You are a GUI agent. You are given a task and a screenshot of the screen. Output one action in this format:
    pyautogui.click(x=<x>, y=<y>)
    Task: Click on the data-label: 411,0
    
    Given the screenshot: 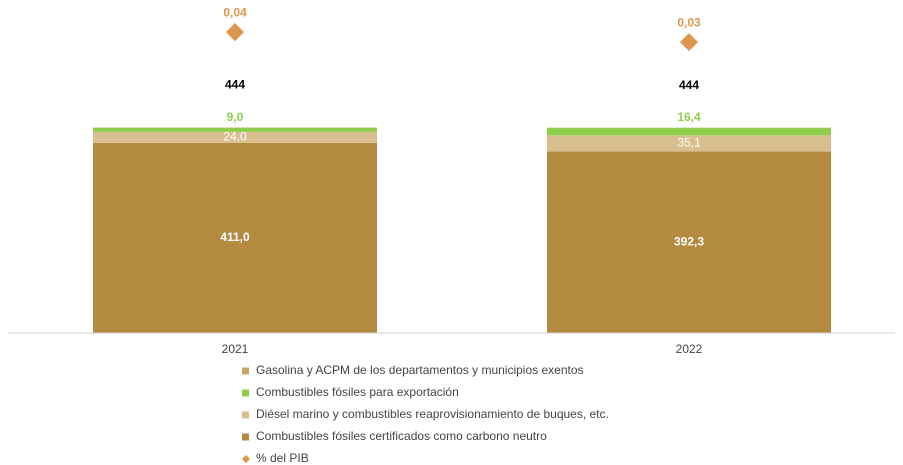 What is the action you would take?
    pyautogui.click(x=235, y=237)
    